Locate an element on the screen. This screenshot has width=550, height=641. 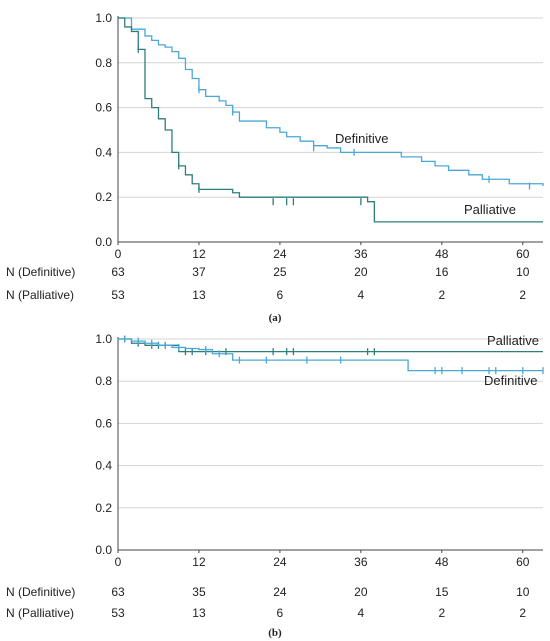
risk-value: 24 is located at coordinates (280, 592).